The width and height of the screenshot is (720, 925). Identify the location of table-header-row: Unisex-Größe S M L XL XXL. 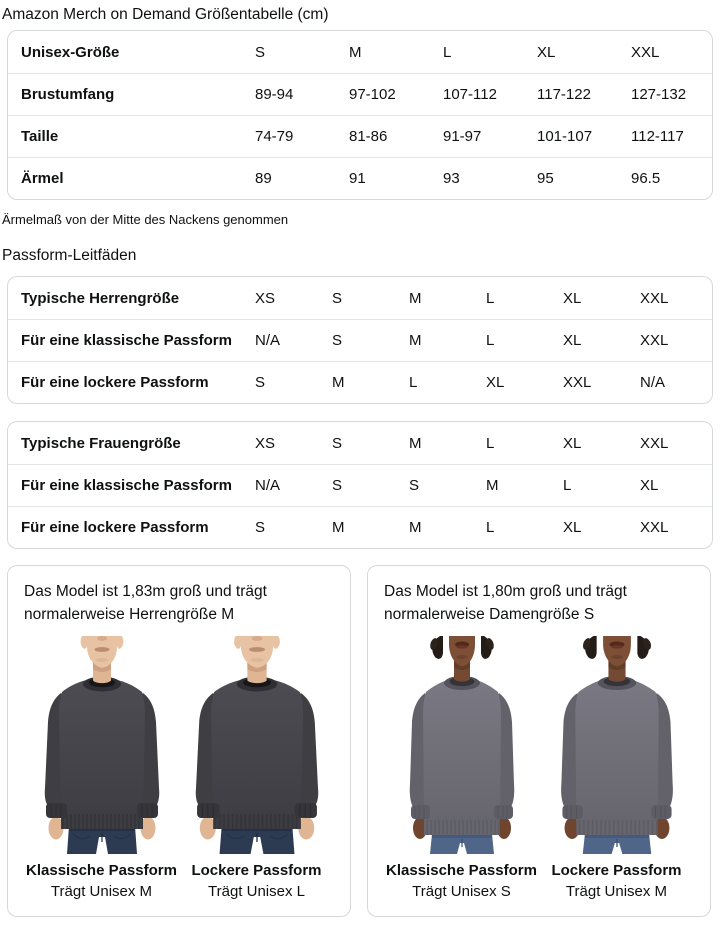
(360, 52).